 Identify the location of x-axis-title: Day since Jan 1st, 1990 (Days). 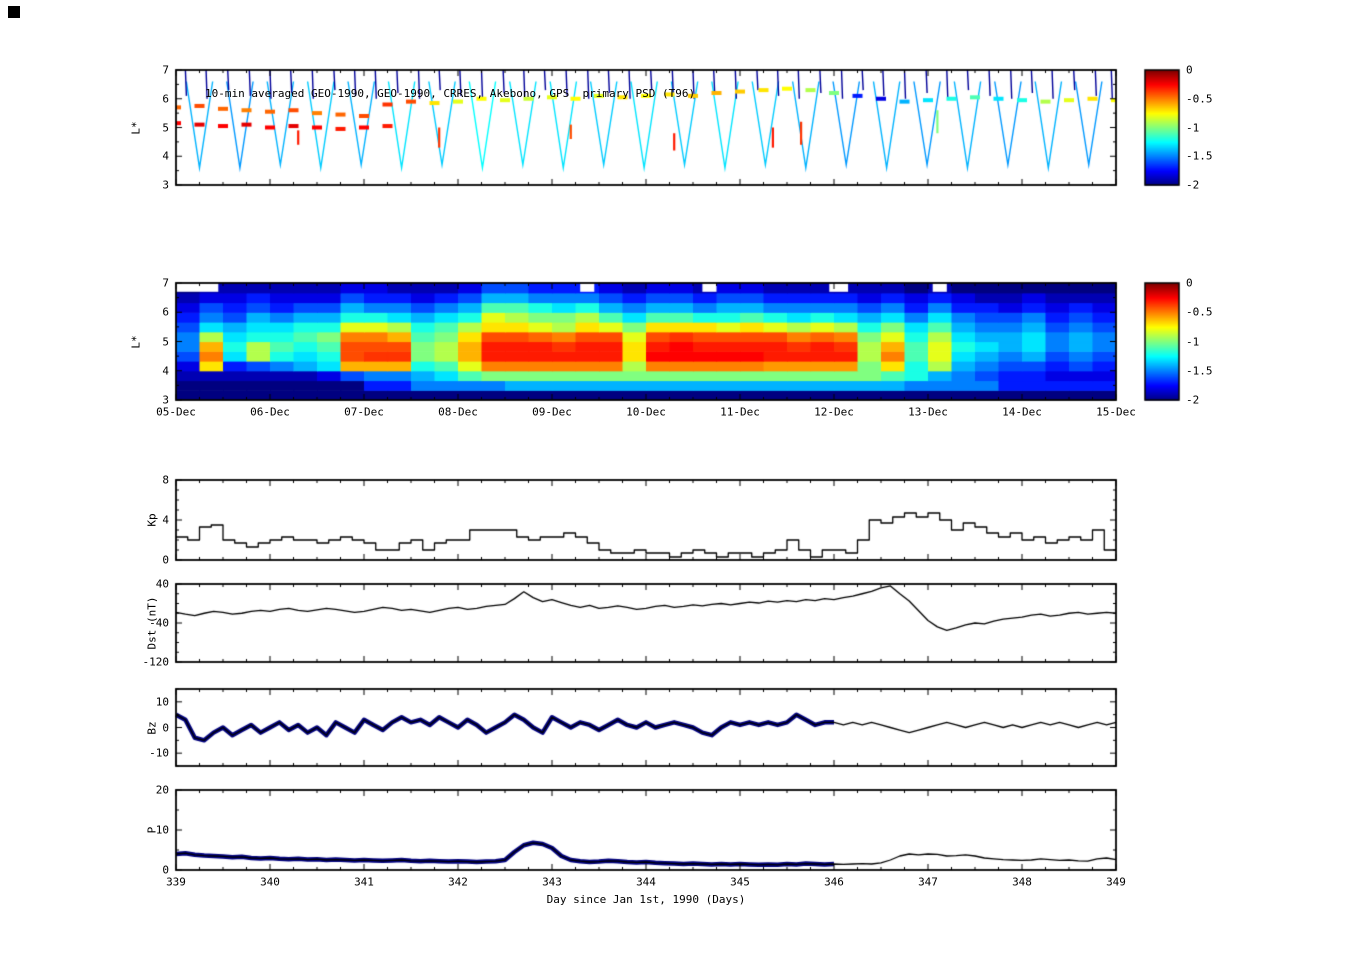
(646, 899).